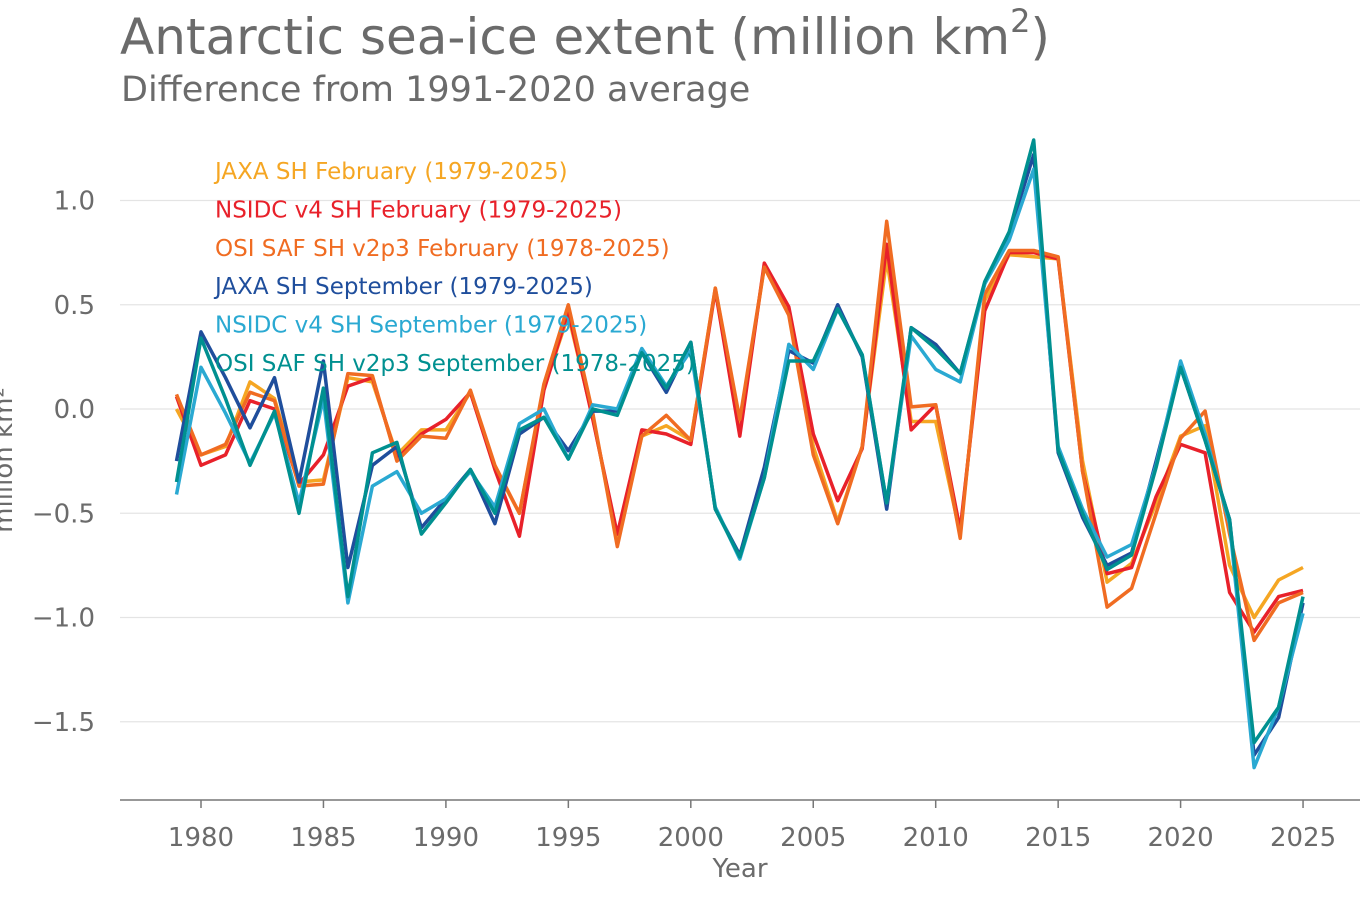 The width and height of the screenshot is (1370, 900). What do you see at coordinates (936, 838) in the screenshot?
I see `x-tick-label: 2010` at bounding box center [936, 838].